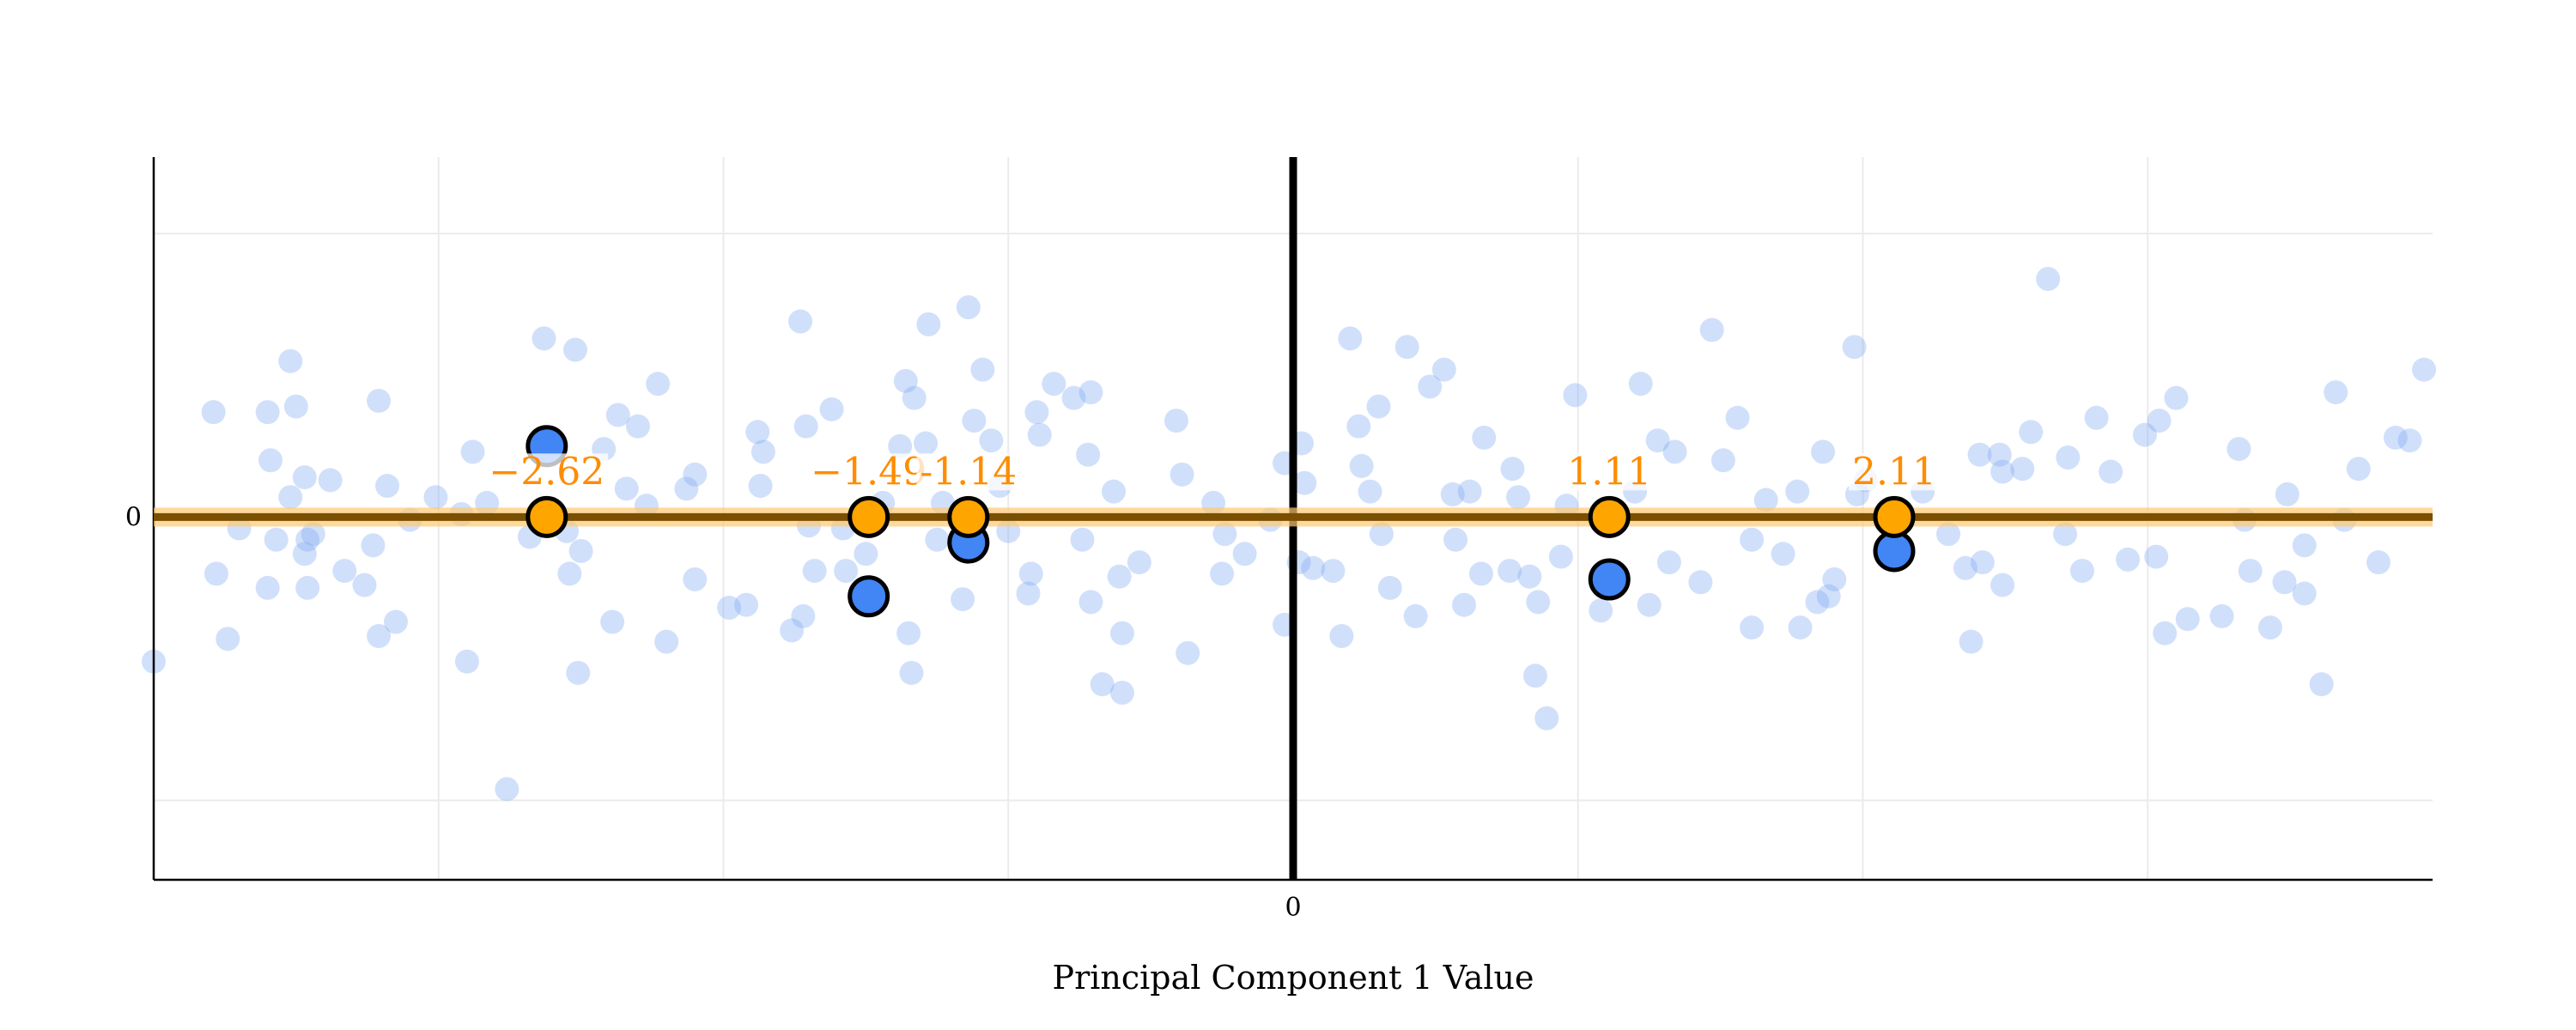 The image size is (2576, 1030). I want to click on projection-value-label: −2.62, so click(547, 472).